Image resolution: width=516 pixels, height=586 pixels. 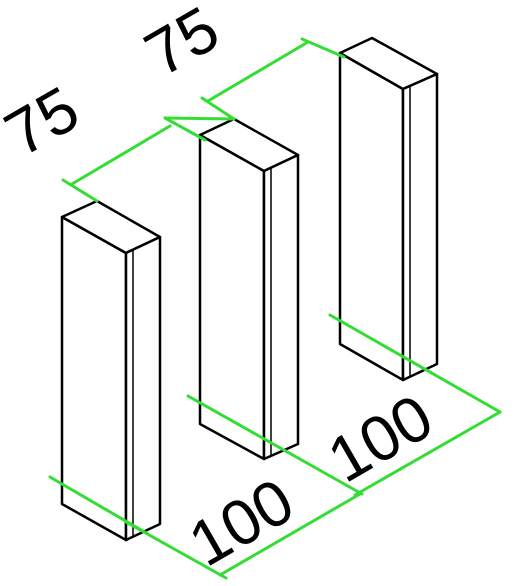 I want to click on dim-bottom-2-line, so click(x=427, y=453).